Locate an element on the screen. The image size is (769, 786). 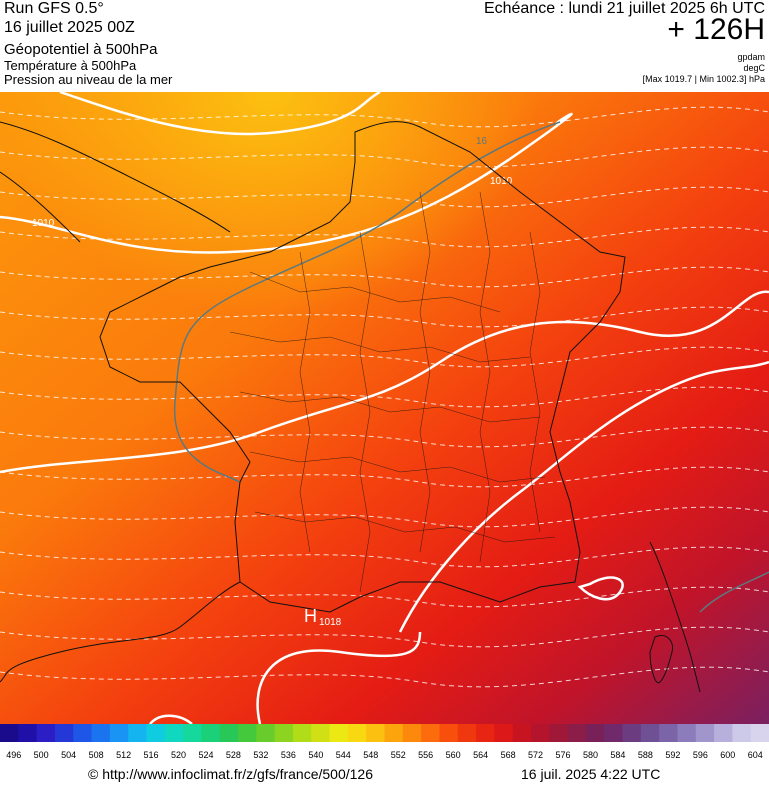
run-title: Run GFS 0.5° is located at coordinates (54, 8).